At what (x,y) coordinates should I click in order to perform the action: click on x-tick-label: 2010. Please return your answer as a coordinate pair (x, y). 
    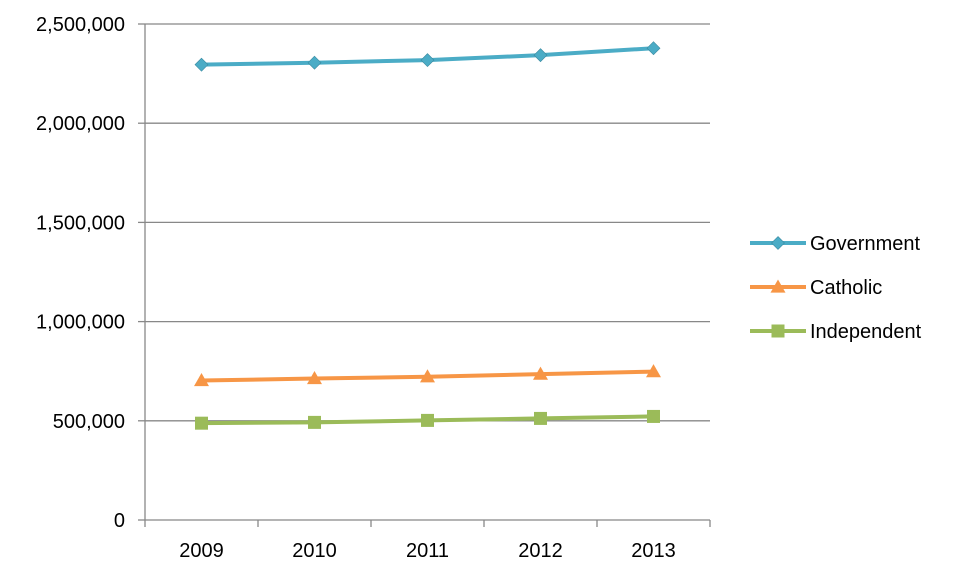
    Looking at the image, I should click on (314, 551).